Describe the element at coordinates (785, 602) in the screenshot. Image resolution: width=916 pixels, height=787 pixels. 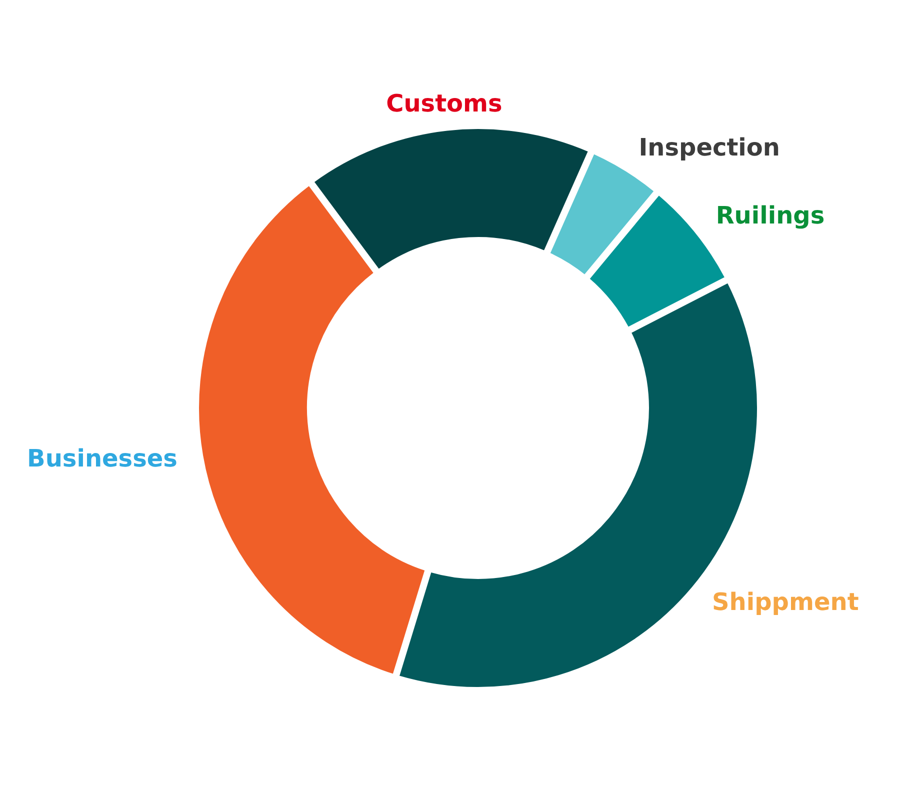
I see `slice-label: Shippment` at that location.